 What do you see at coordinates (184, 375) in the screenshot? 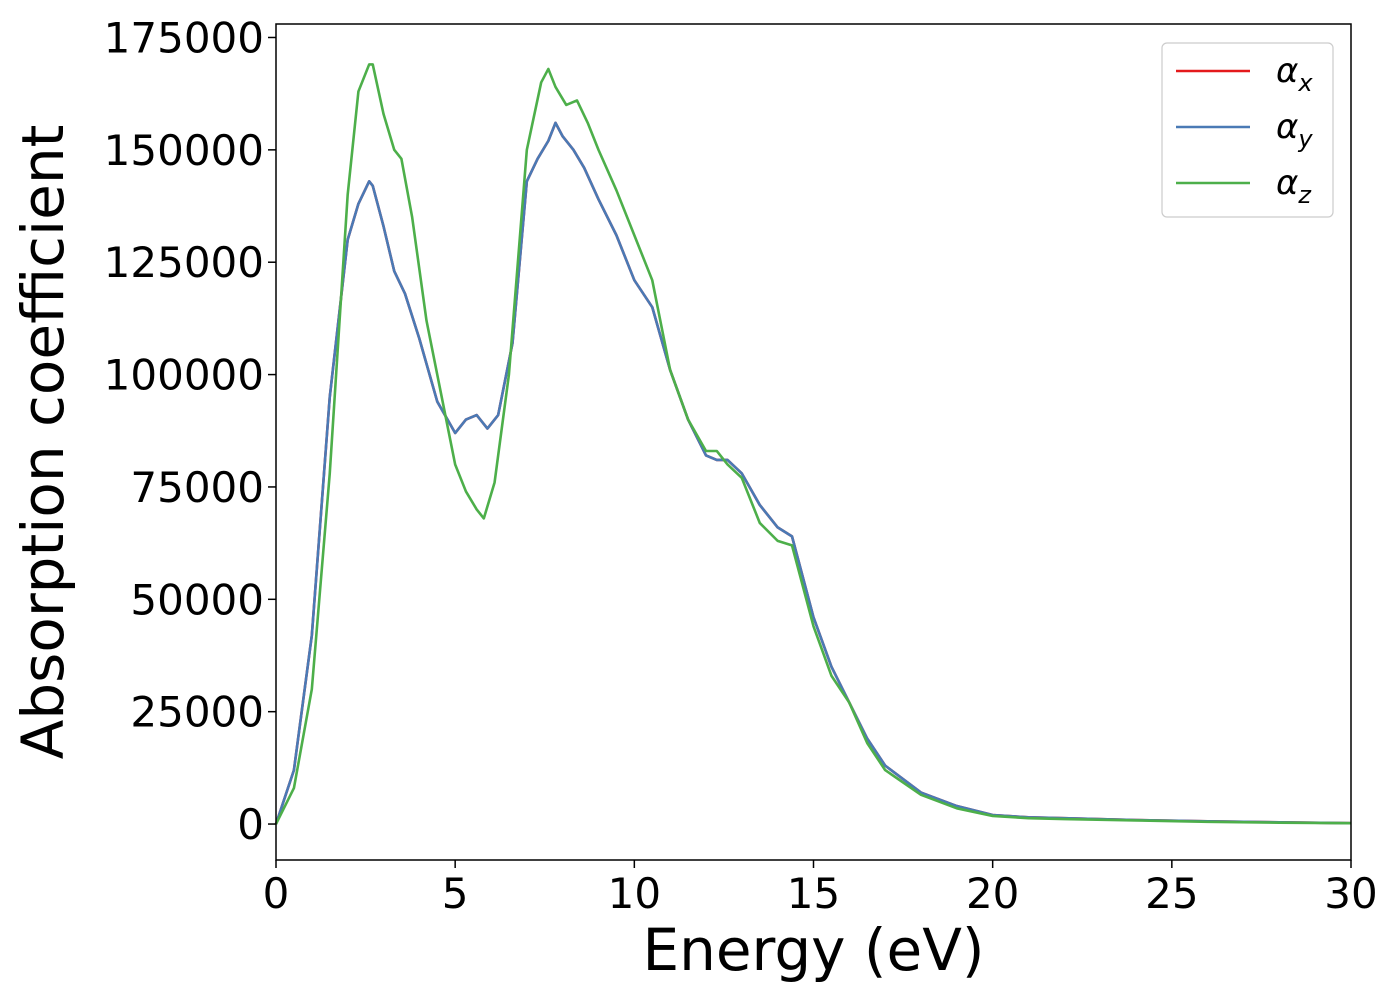
I see `y-tick-label: 100000` at bounding box center [184, 375].